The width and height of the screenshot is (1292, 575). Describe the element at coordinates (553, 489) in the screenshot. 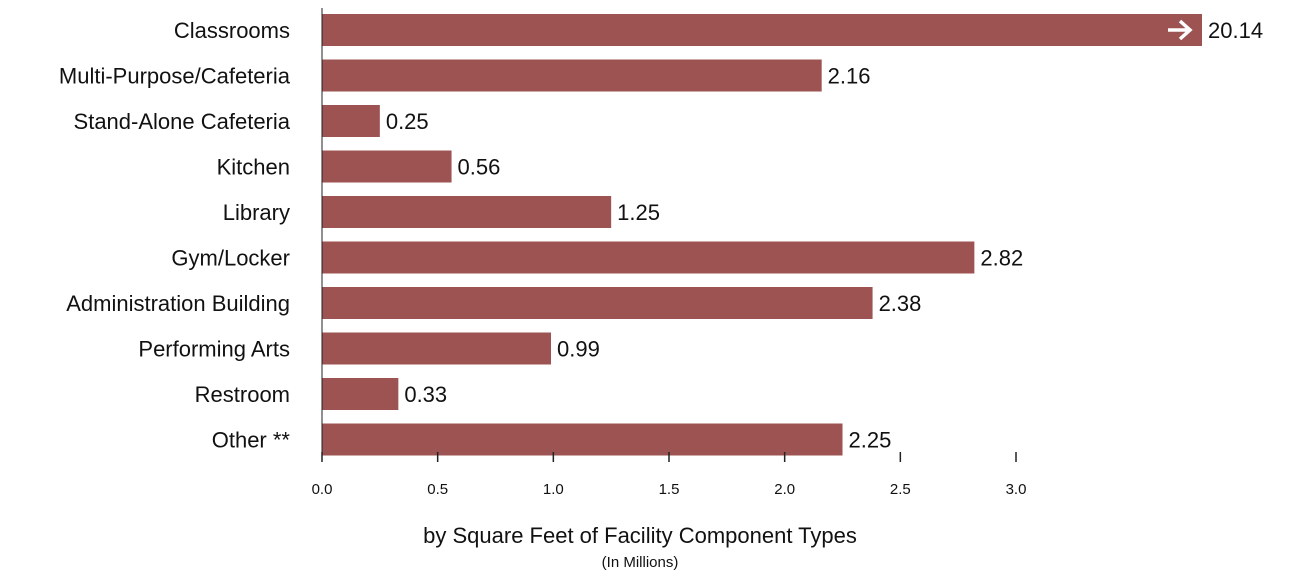

I see `x-tick-label: 1.0` at that location.